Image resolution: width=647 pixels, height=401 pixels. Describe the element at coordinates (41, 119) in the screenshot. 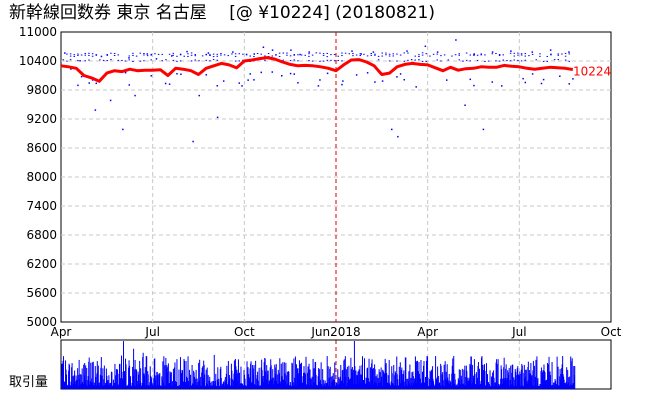

I see `y-tick-label: 9200` at that location.